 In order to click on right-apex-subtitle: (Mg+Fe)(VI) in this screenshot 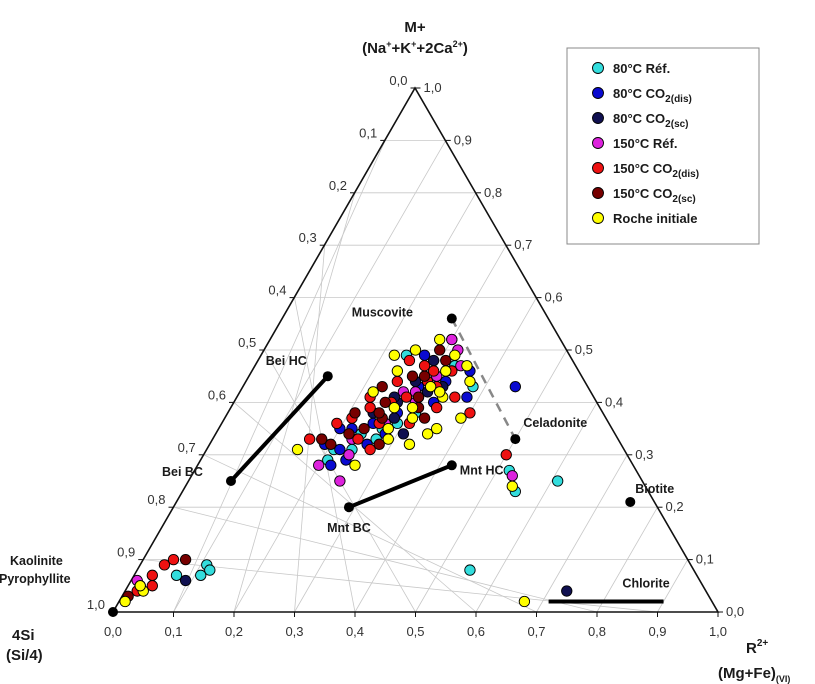, I will do `click(754, 674)`.